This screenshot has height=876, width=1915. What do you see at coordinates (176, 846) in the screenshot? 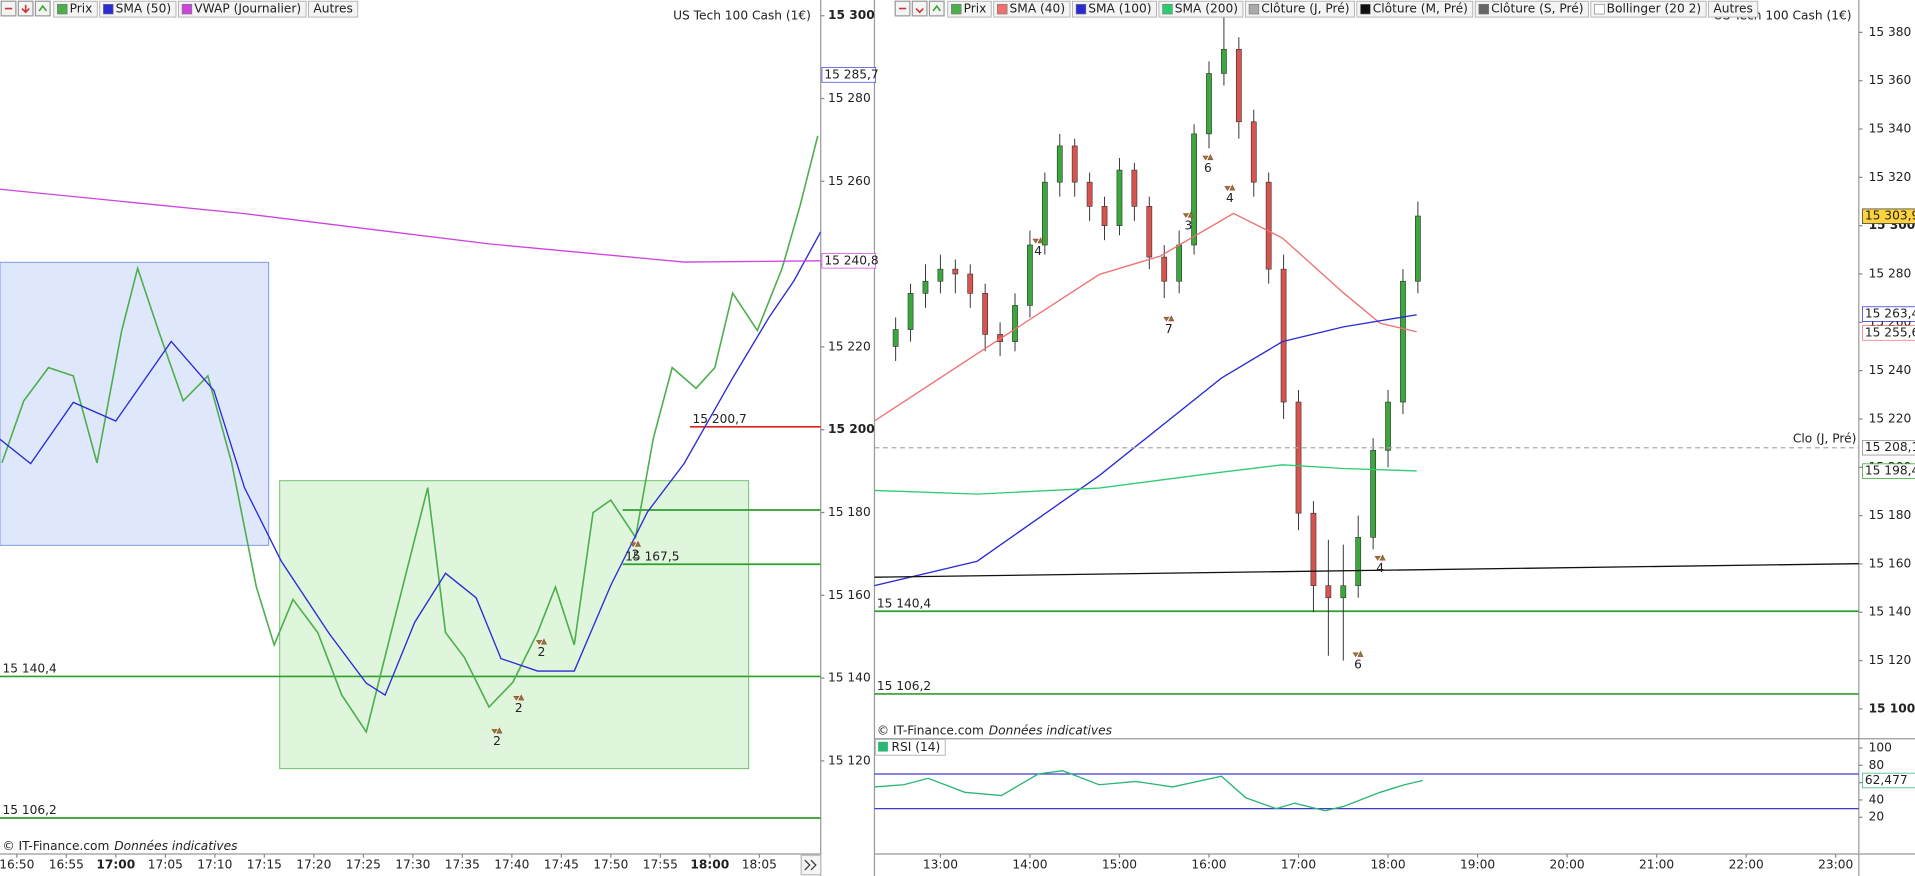
I see `footer-note: Données indicatives` at bounding box center [176, 846].